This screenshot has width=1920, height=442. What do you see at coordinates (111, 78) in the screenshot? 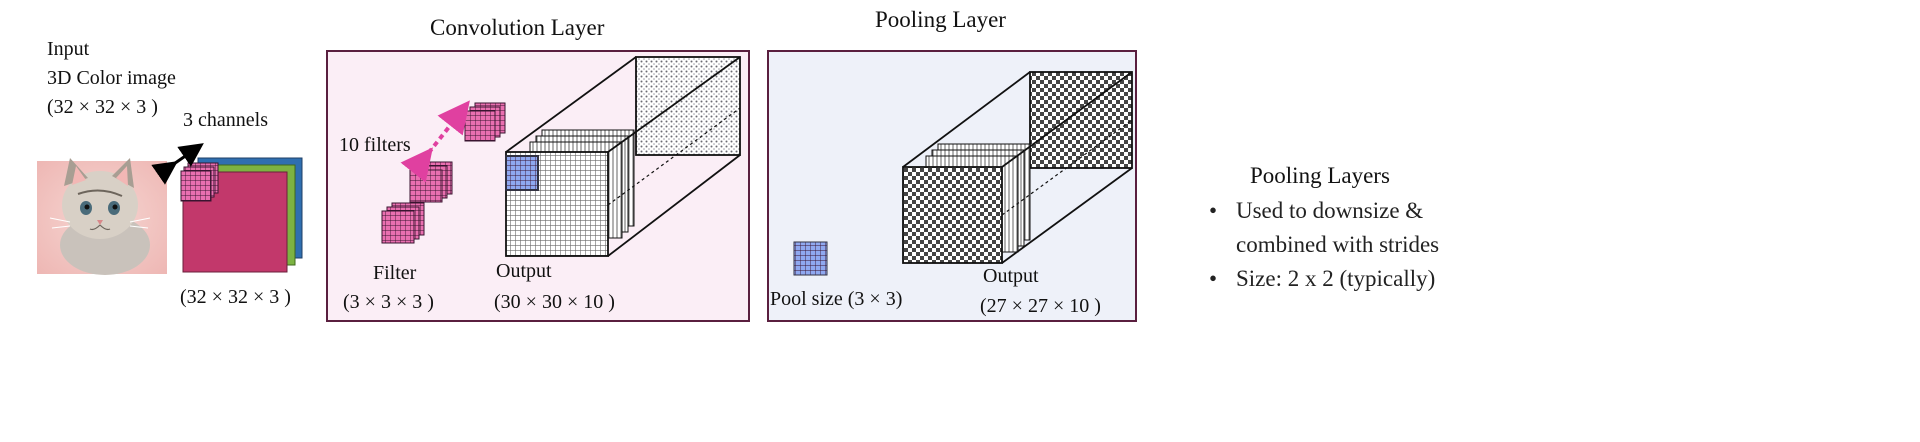
I see `input-image-type: 3D Color image` at bounding box center [111, 78].